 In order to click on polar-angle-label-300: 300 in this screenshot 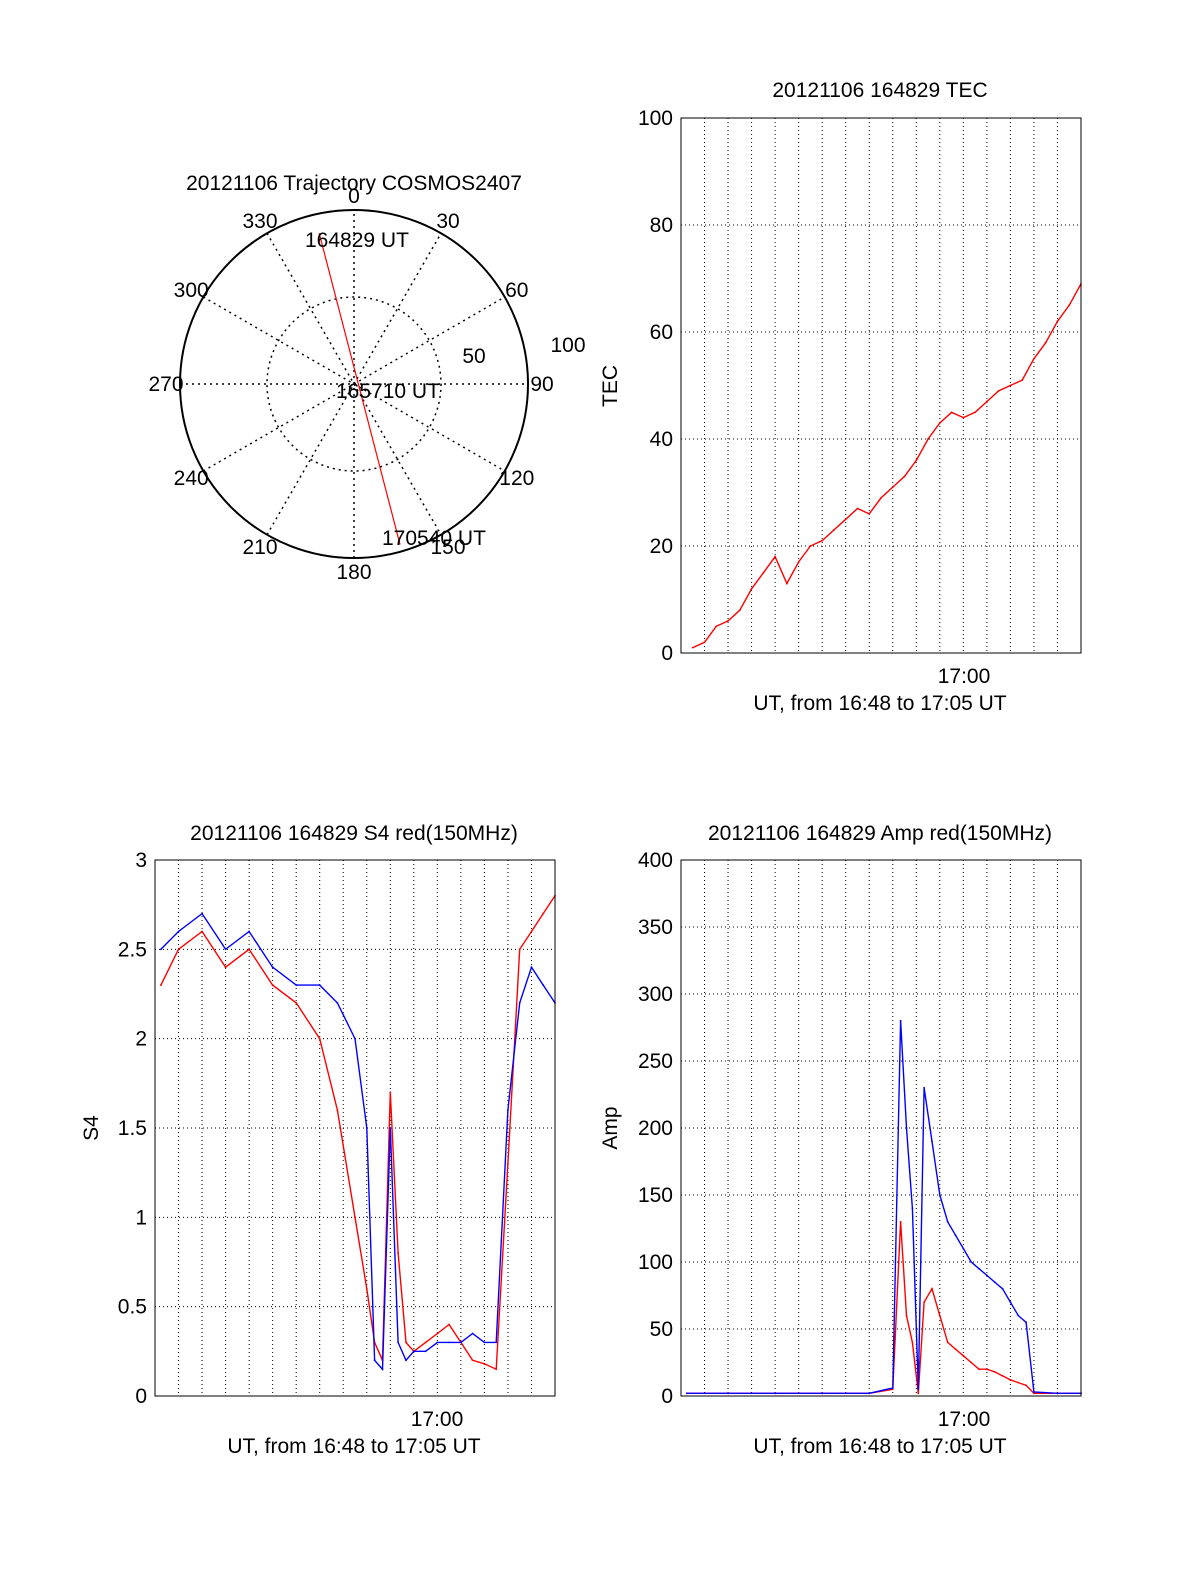, I will do `click(191, 290)`.